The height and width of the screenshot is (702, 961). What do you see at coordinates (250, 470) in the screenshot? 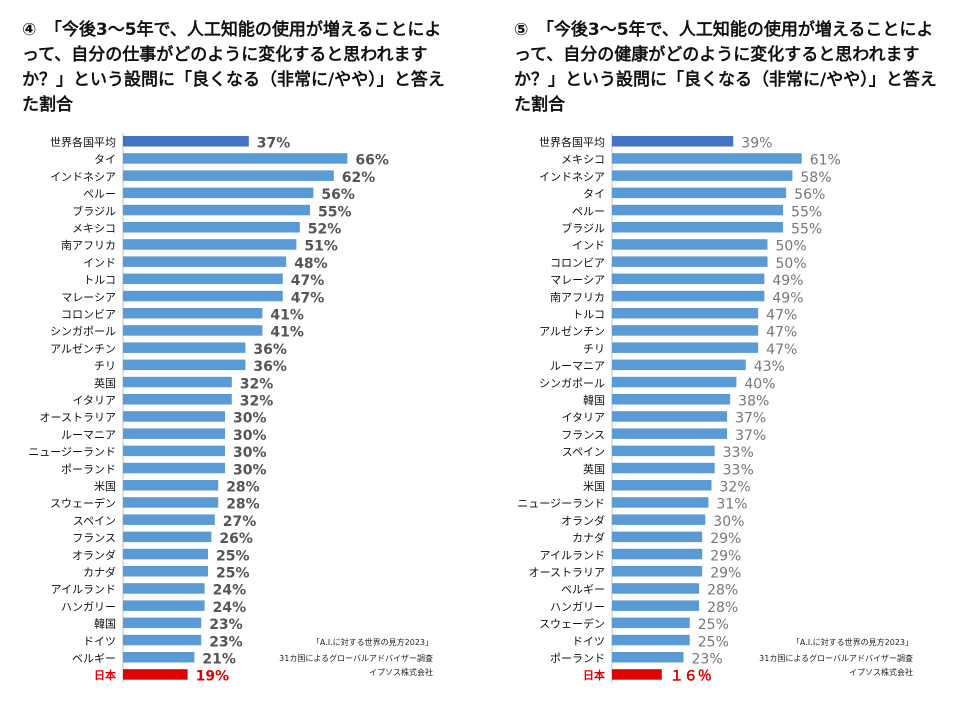
I see `value-label-work-19: 30%` at bounding box center [250, 470].